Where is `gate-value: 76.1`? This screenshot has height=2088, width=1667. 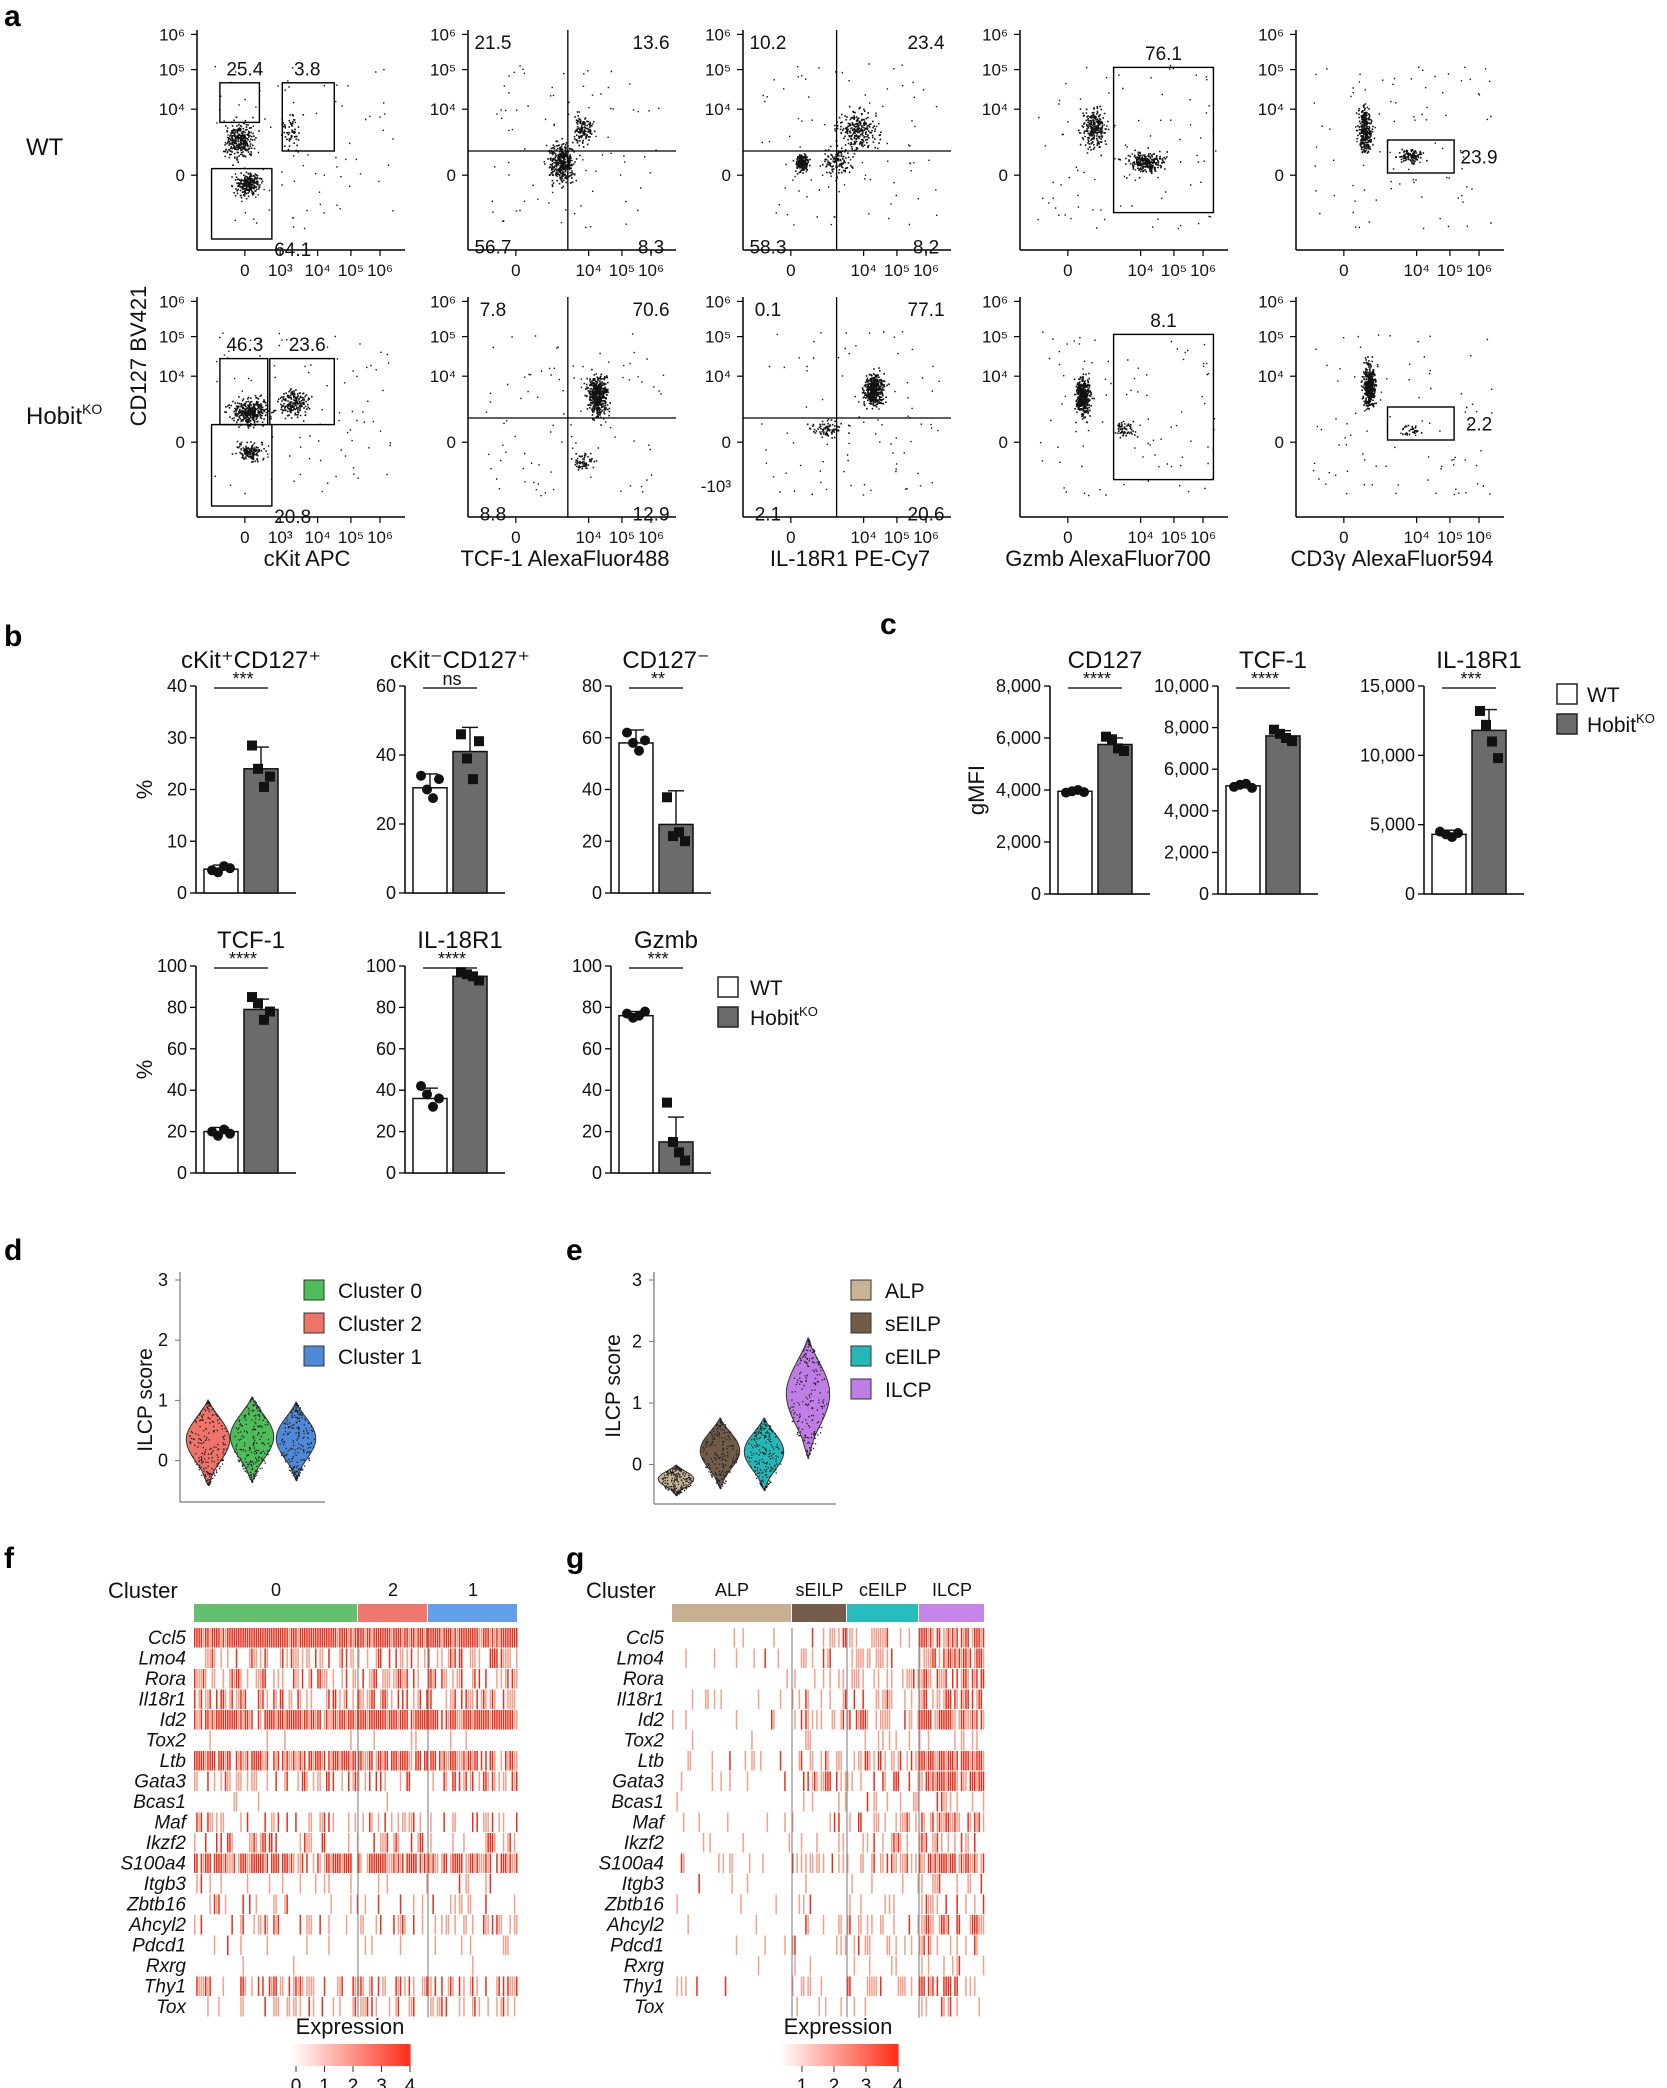 gate-value: 76.1 is located at coordinates (1163, 54).